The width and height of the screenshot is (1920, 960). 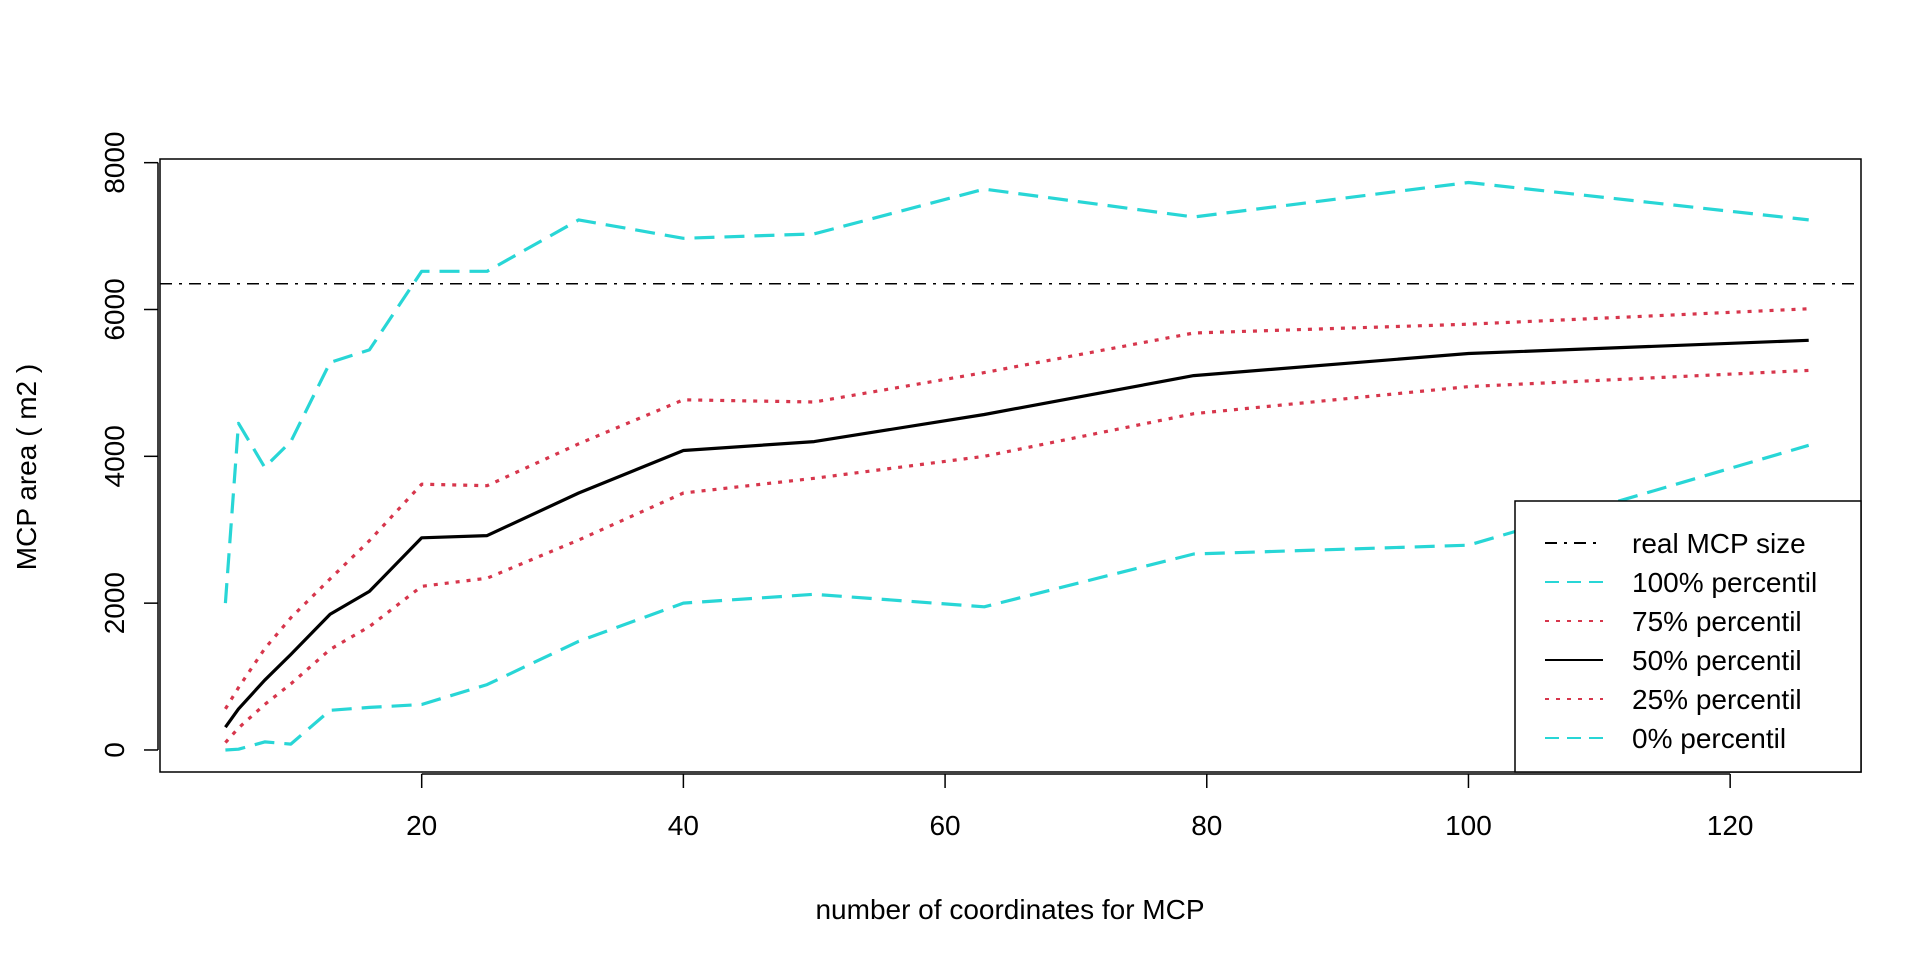 What do you see at coordinates (1717, 660) in the screenshot?
I see `legend-label: 50% percentil` at bounding box center [1717, 660].